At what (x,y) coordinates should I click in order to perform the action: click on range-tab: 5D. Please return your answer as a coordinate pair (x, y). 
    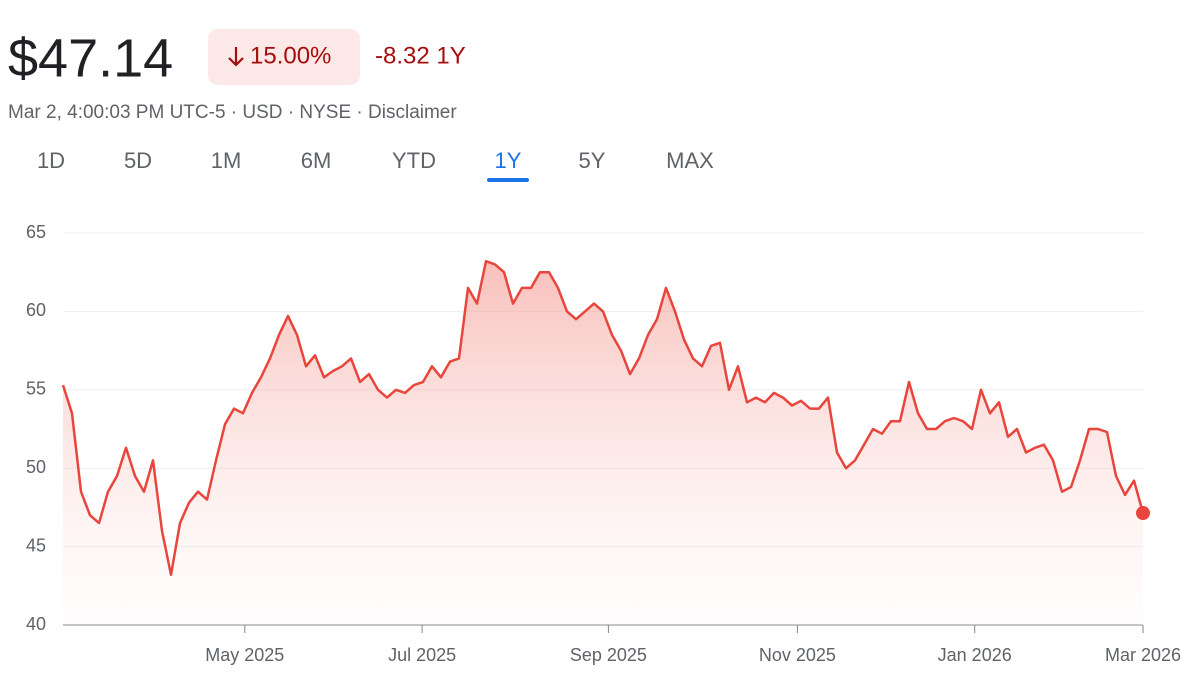
    Looking at the image, I should click on (138, 160).